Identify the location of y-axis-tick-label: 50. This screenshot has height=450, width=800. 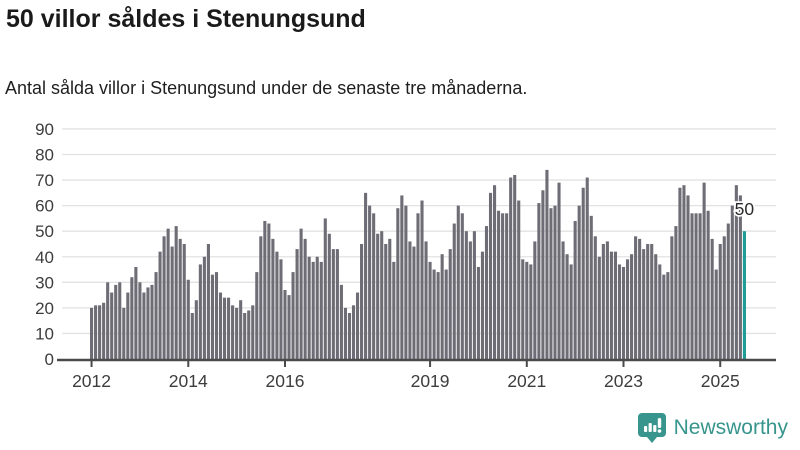
(44, 231).